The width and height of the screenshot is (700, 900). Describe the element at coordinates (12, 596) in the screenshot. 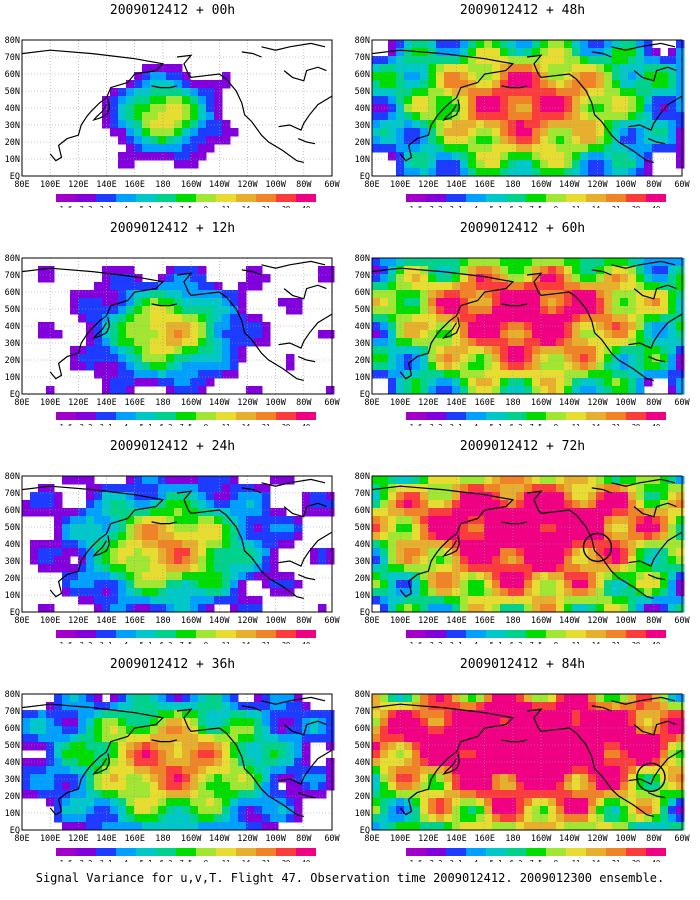

I see `lat-tick-label: 10N` at that location.